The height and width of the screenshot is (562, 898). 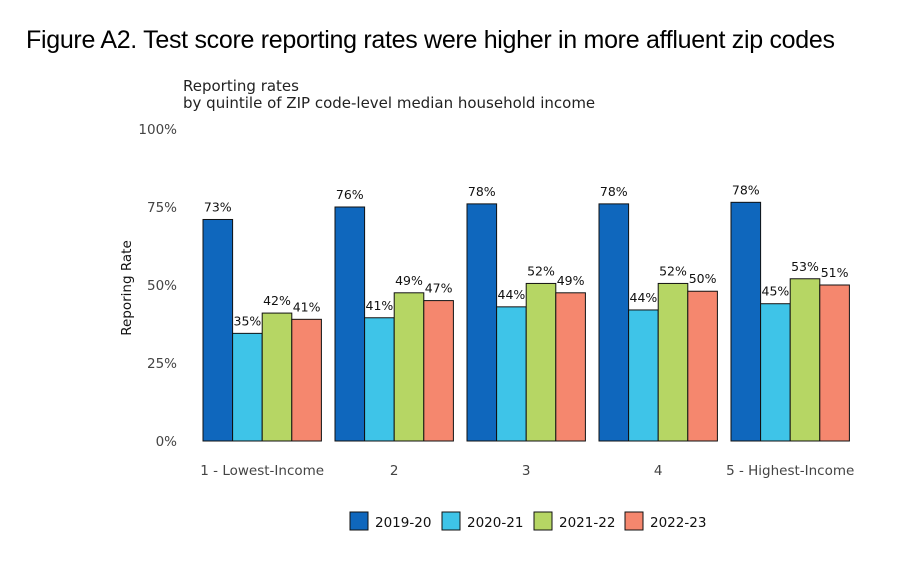 What do you see at coordinates (678, 523) in the screenshot?
I see `legend-label: 2022-23` at bounding box center [678, 523].